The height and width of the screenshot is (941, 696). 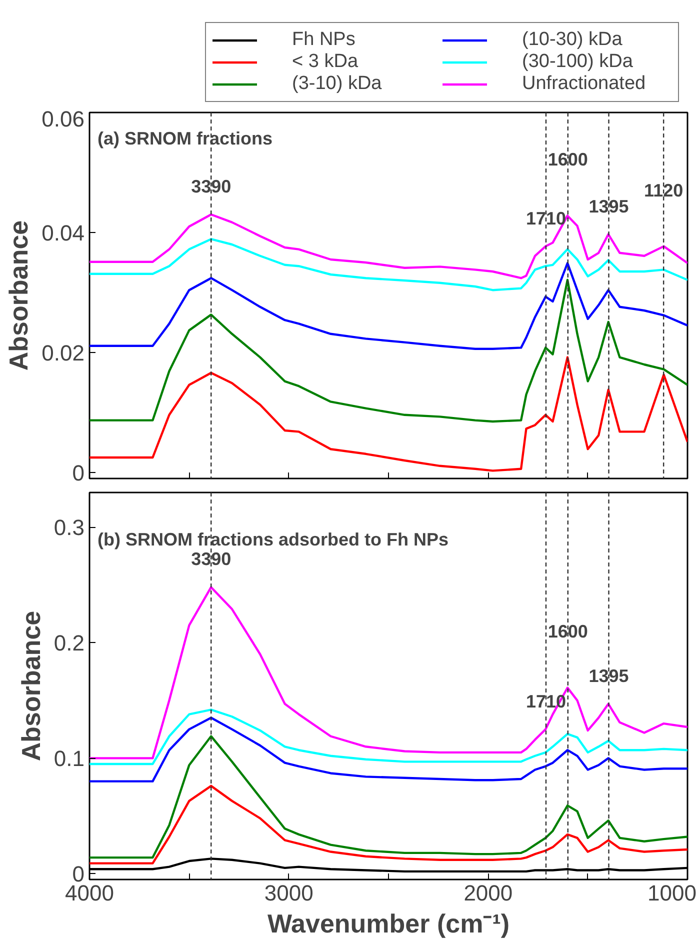 What do you see at coordinates (573, 40) in the screenshot?
I see `legend-label: (10-30) kDa` at bounding box center [573, 40].